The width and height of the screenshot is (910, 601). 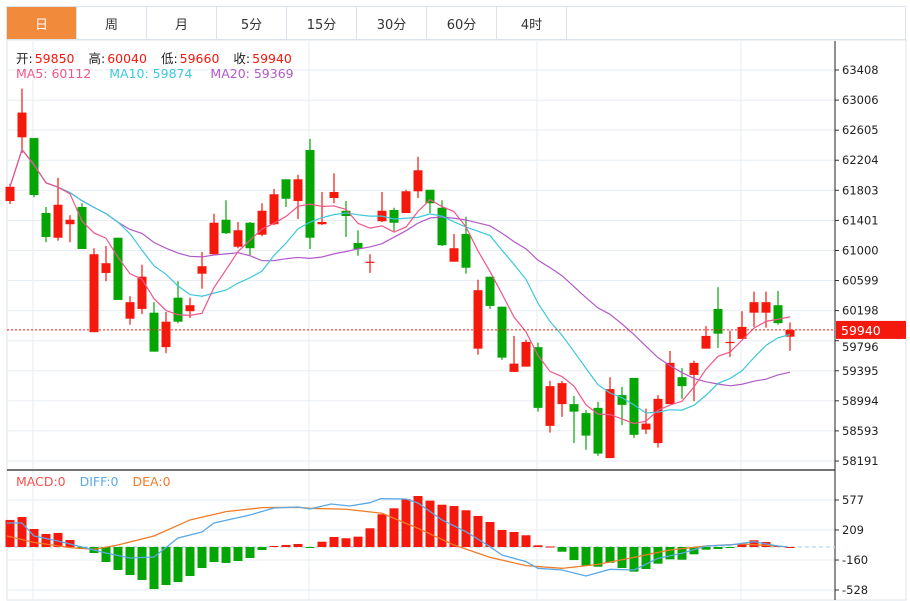 I want to click on macd-legend: MACD:0 DIFF:0 DEA:0, so click(x=94, y=481).